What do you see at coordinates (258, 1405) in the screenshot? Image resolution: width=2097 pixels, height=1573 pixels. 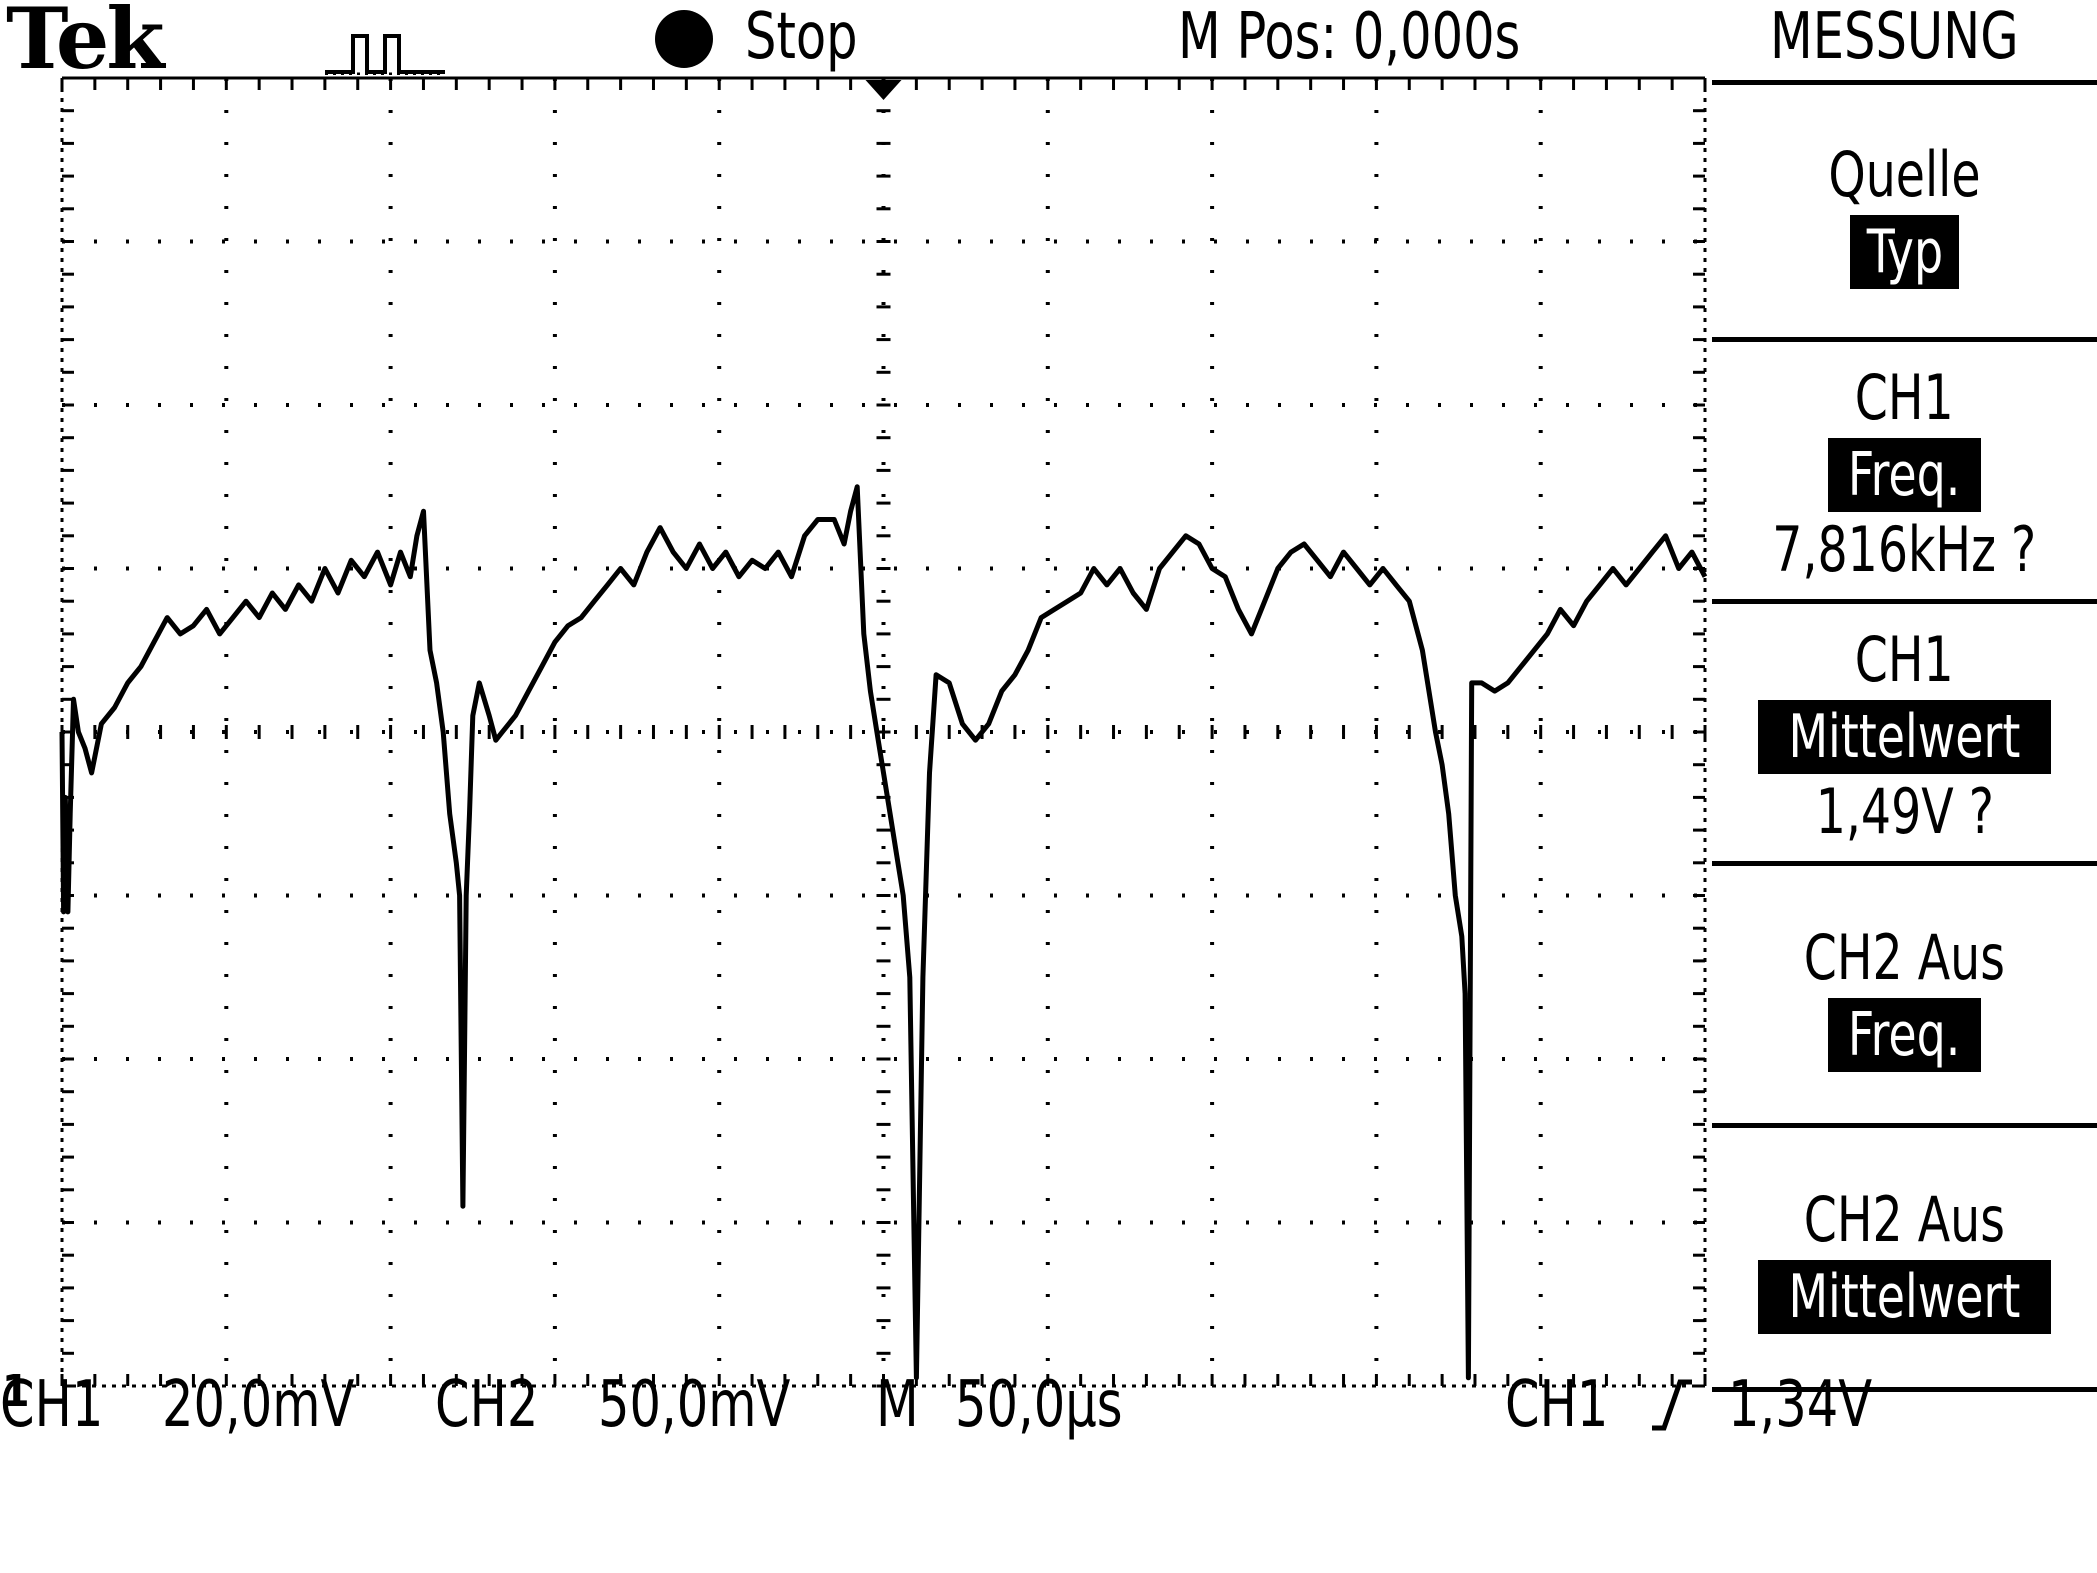 I see `ch1-scale: 20,0mV` at bounding box center [258, 1405].